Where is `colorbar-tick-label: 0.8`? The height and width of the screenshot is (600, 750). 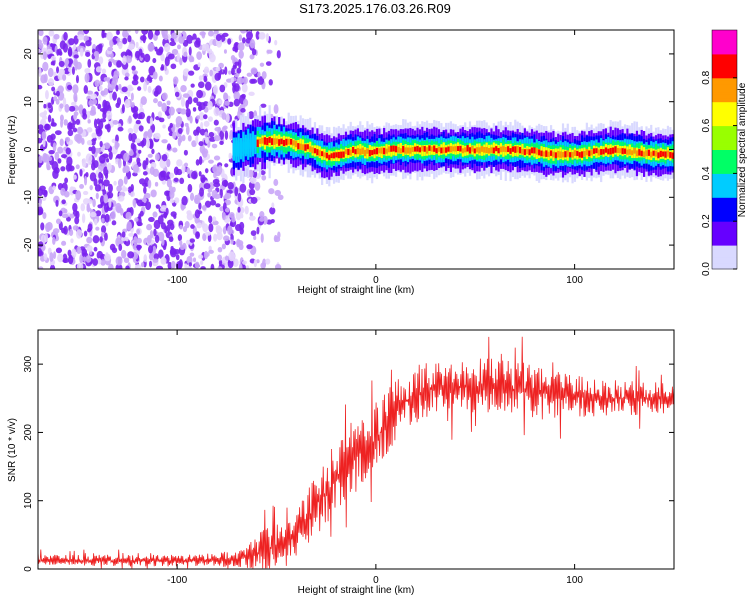 colorbar-tick-label: 0.8 is located at coordinates (706, 77).